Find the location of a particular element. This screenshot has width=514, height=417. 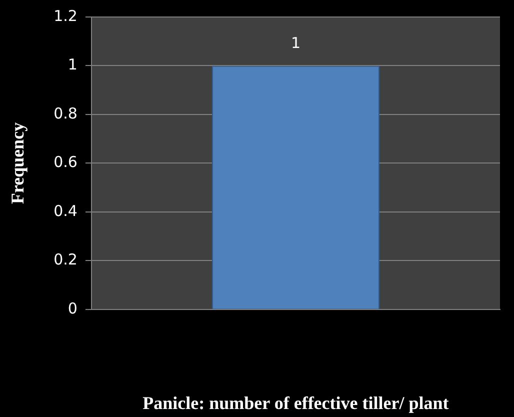

y-tick-label: 0.8 is located at coordinates (66, 113).